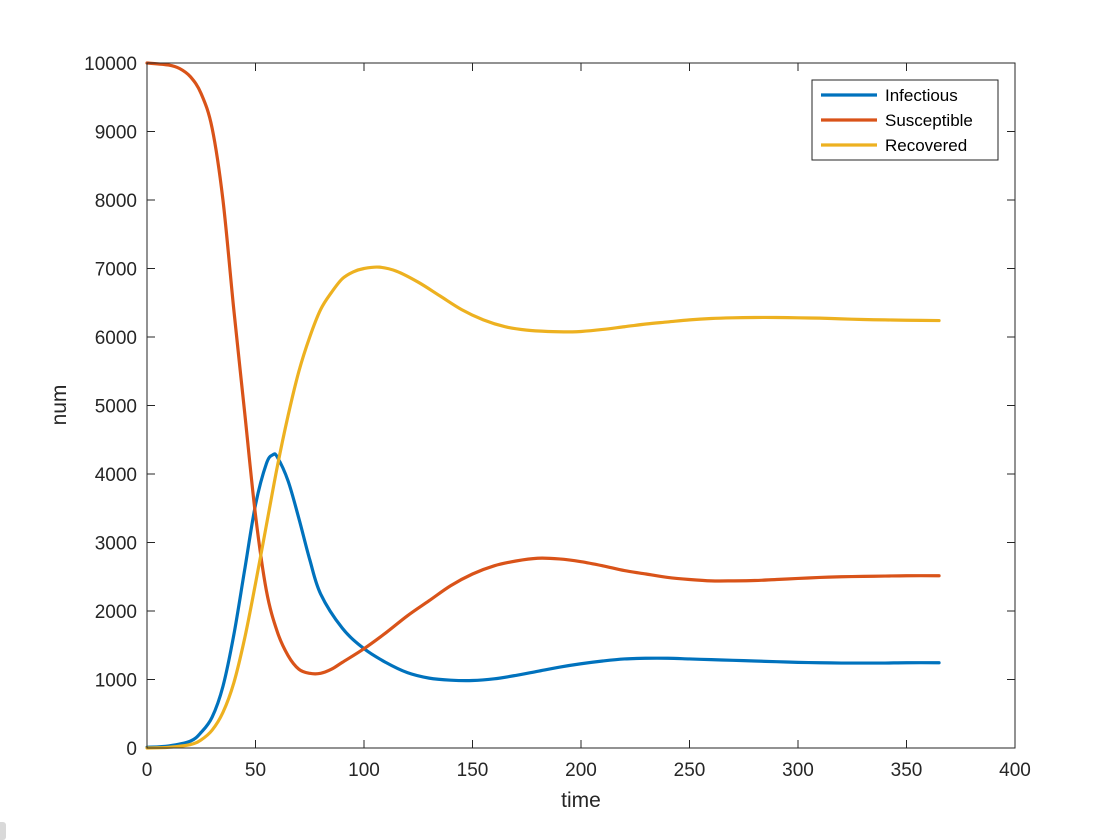 This screenshot has width=1120, height=840. What do you see at coordinates (131, 749) in the screenshot?
I see `y-tick-label: 0` at bounding box center [131, 749].